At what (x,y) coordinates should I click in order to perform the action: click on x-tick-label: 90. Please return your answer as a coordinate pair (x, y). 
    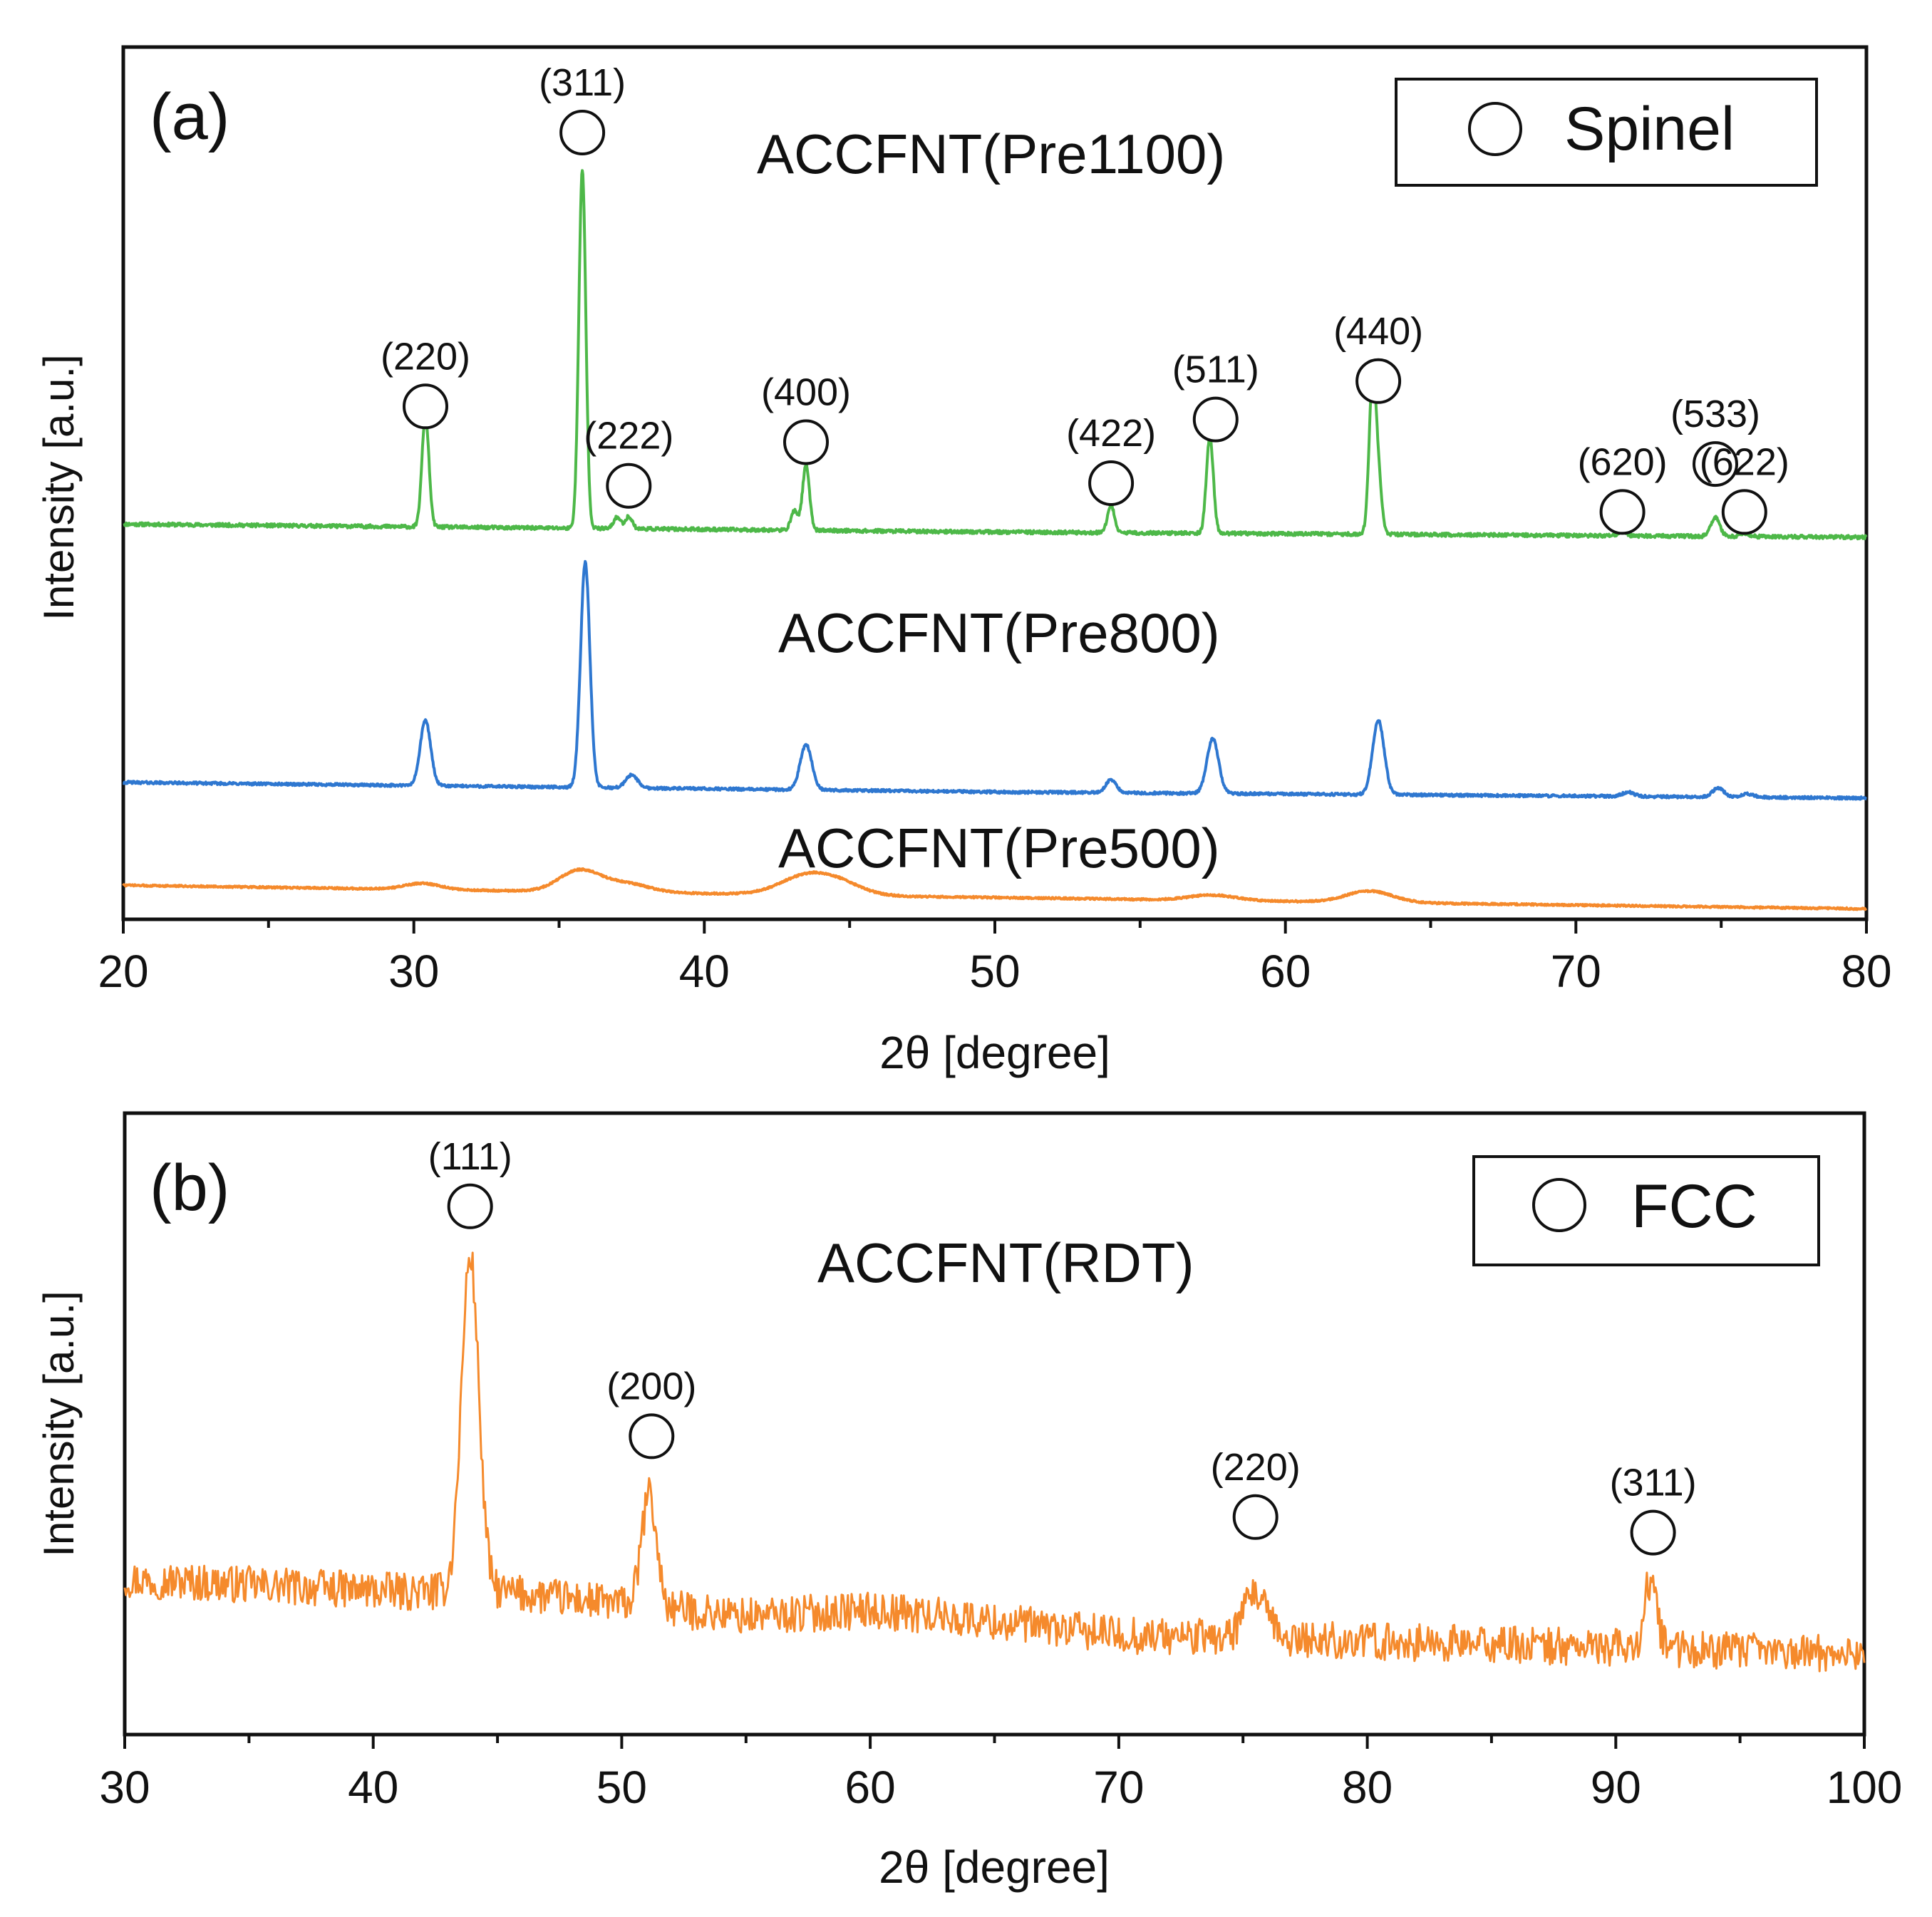
    Looking at the image, I should click on (1616, 1787).